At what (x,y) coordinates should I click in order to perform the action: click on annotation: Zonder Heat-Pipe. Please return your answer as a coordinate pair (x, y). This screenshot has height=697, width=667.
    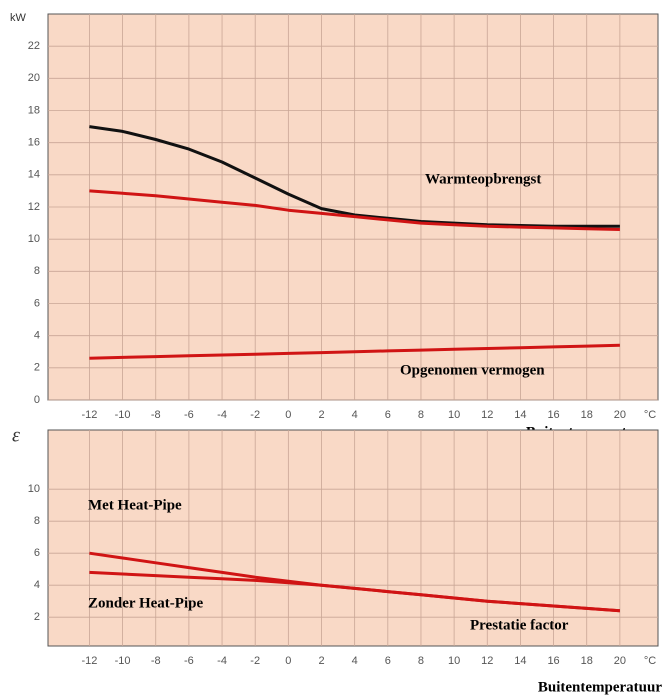
    Looking at the image, I should click on (145, 603).